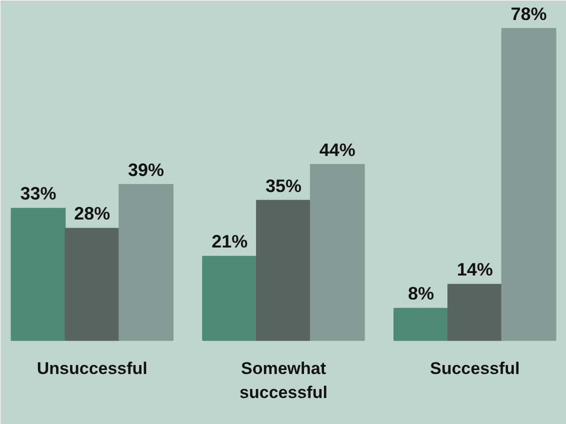 This screenshot has width=566, height=424. I want to click on data-label: 8%, so click(421, 294).